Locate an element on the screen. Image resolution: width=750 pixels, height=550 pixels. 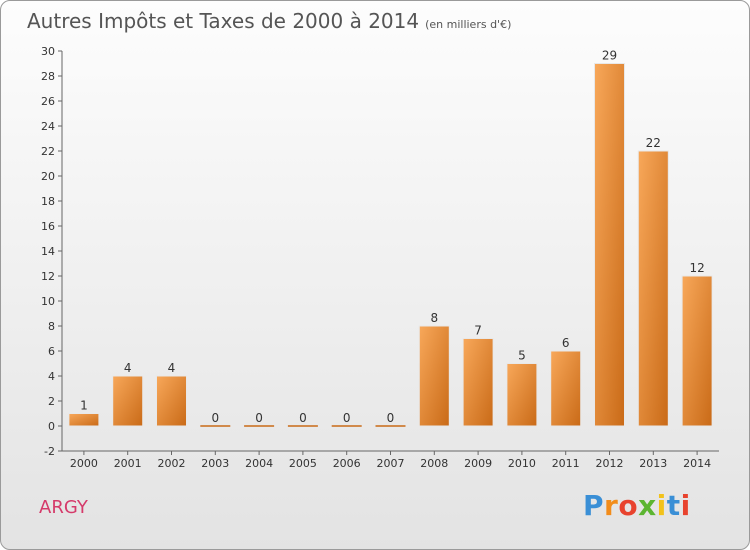
y-tick-label: 2 is located at coordinates (51, 401).